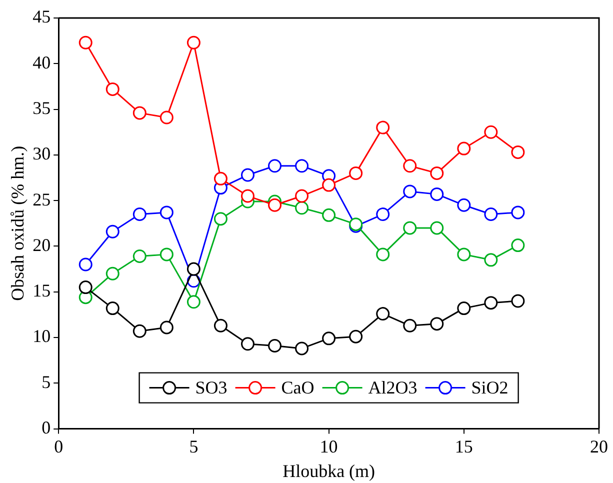 This screenshot has height=483, width=613. I want to click on x-tick-label: 5, so click(193, 446).